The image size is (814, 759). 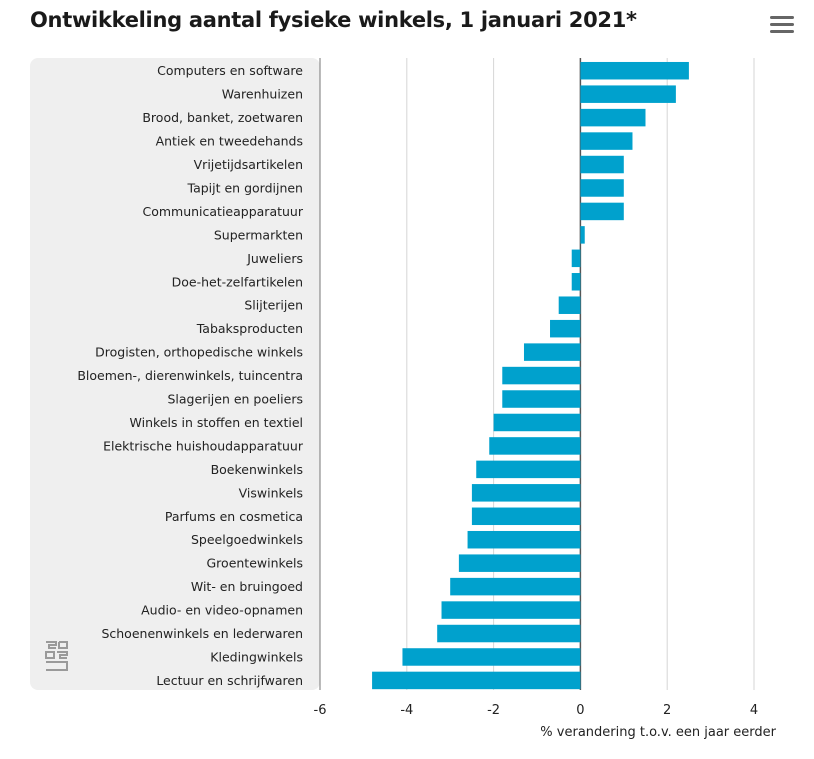 I want to click on x-axis-label: % verandering t.o.v. een jaar eerder, so click(x=658, y=732).